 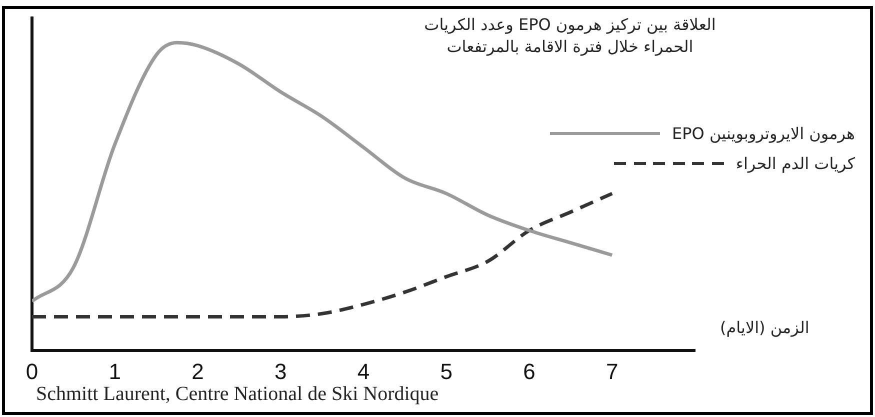 I want to click on text: Schmitt Laurent, Centre National de Ski Nordique, so click(x=237, y=394).